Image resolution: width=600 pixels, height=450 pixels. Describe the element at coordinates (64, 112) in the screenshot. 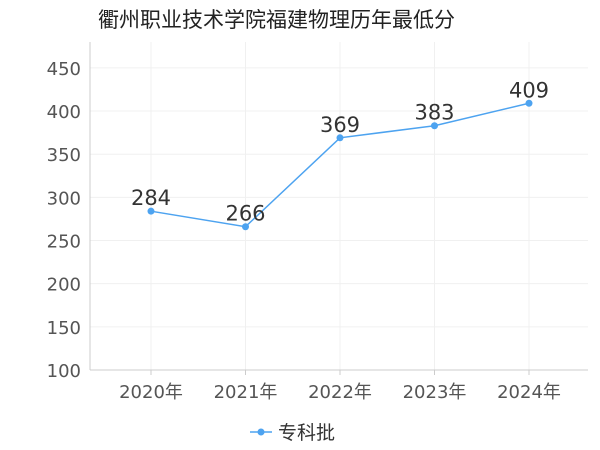

I see `y-tick-label: 400` at that location.